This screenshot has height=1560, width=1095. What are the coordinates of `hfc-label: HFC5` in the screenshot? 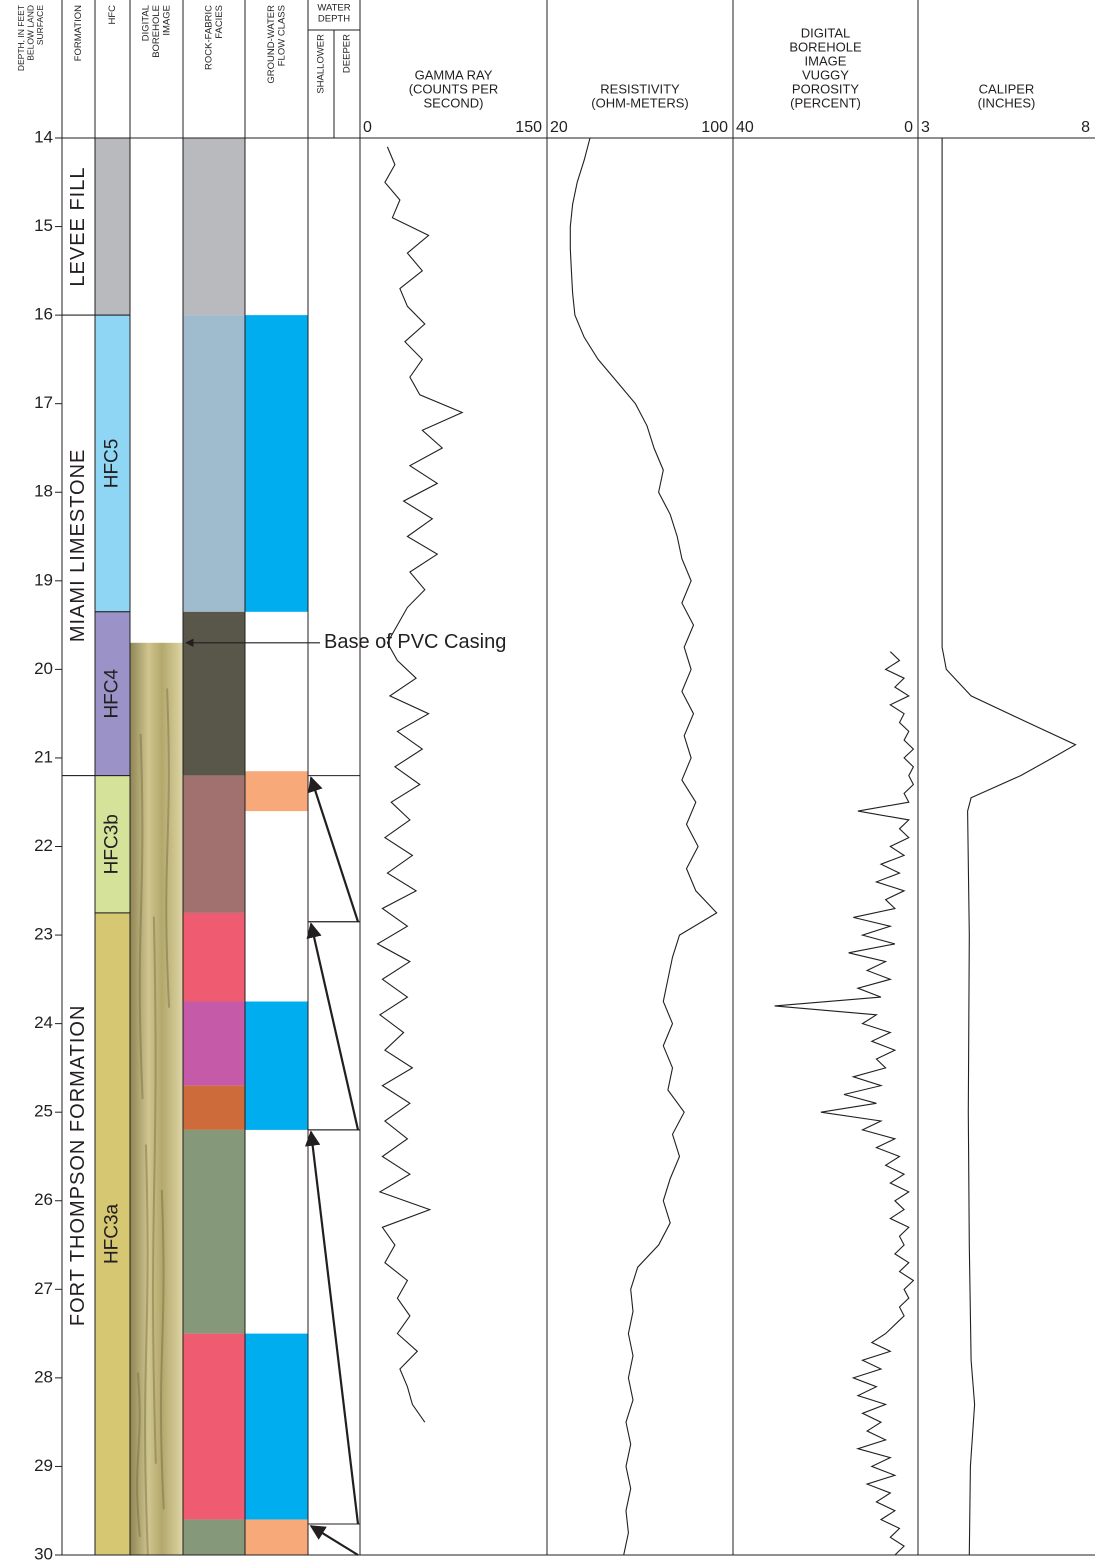 It's located at (112, 464).